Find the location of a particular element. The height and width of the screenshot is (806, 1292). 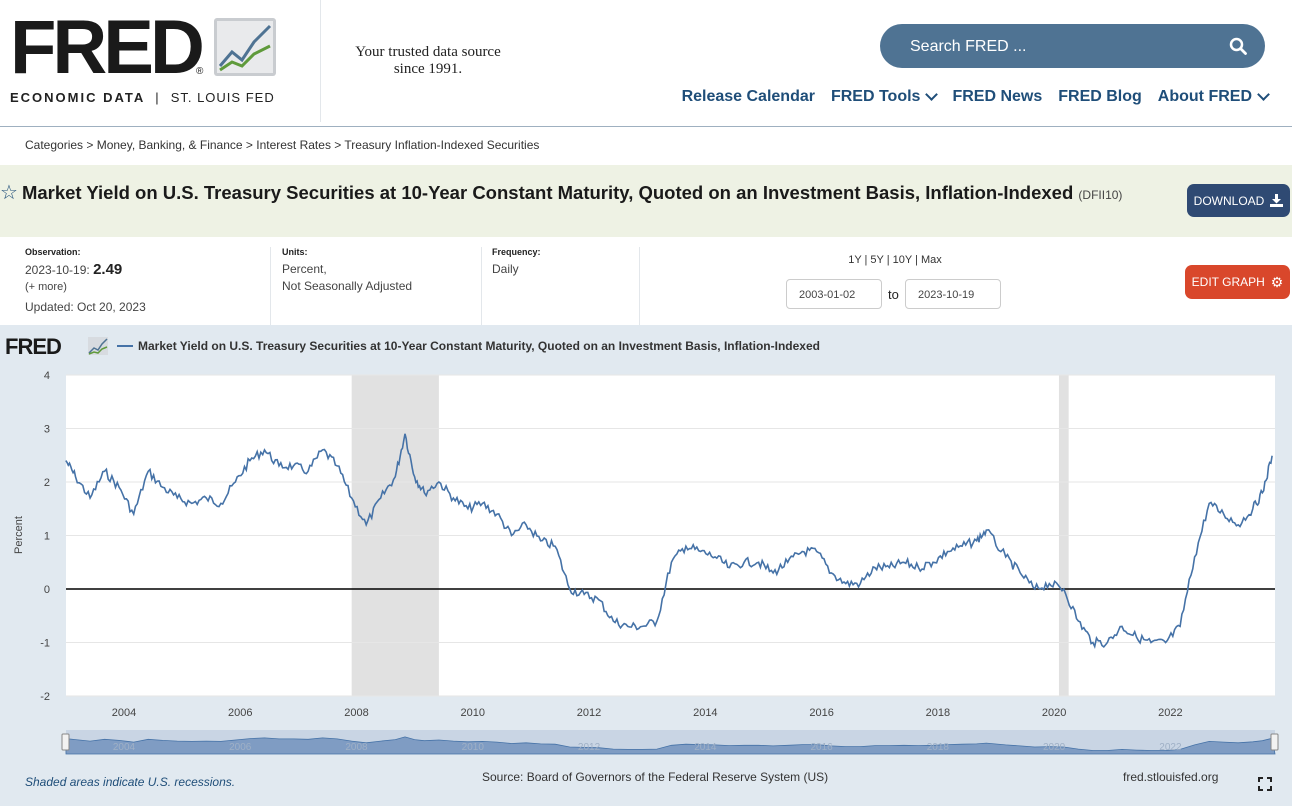

y-tick-label: 2 is located at coordinates (47, 483).